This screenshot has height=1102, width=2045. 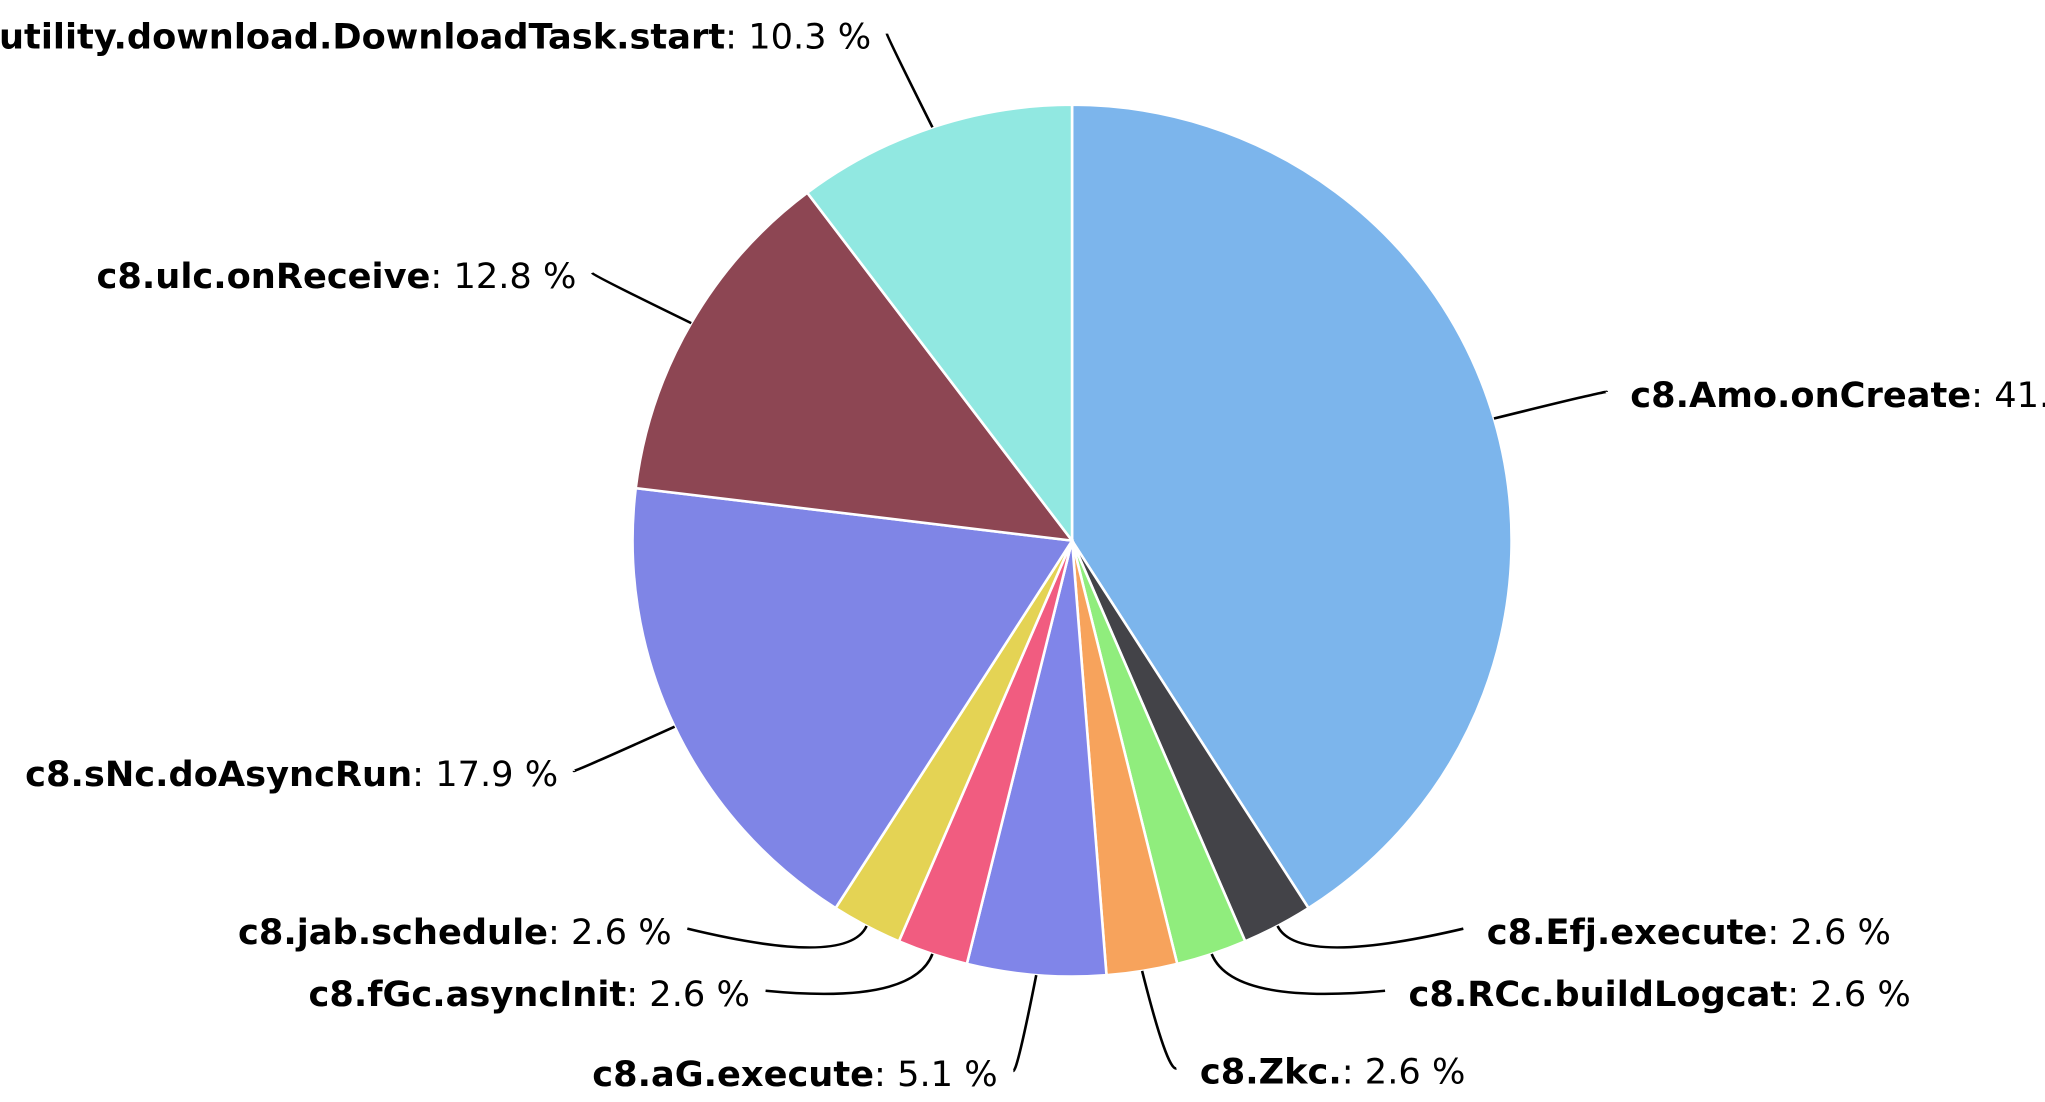 I want to click on data-label: c8.RCc.buildLogcat: 2.6 %, so click(x=1660, y=994).